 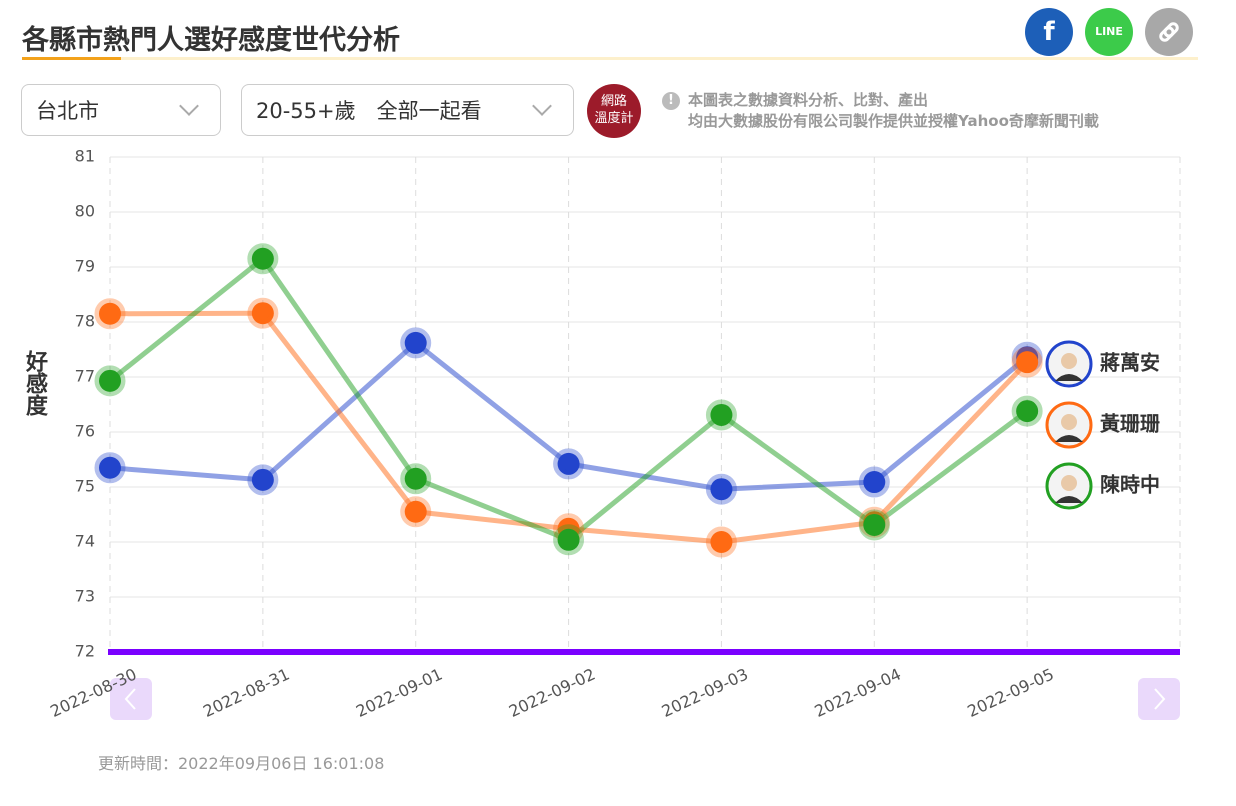 I want to click on y-tick-label: 80, so click(x=85, y=211).